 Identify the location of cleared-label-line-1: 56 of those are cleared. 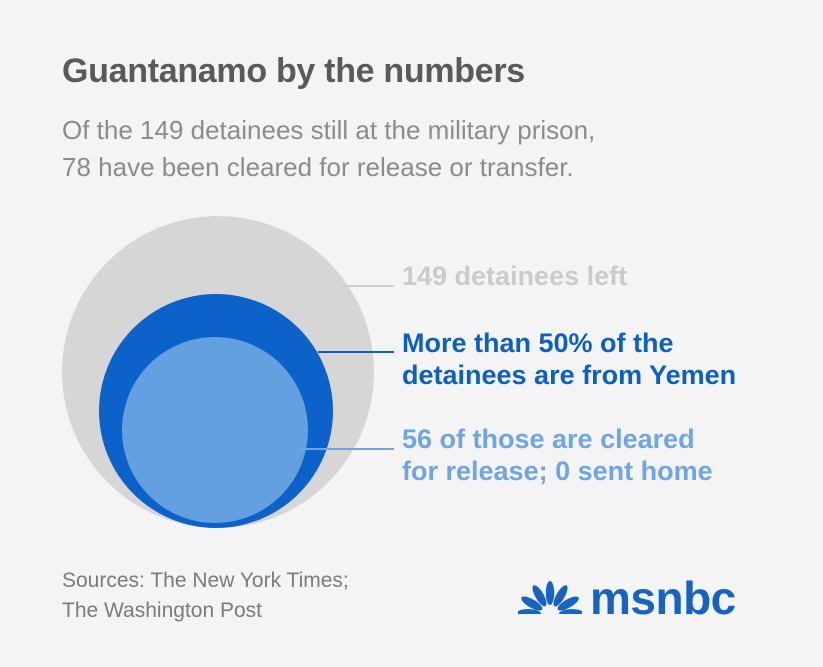
(548, 439).